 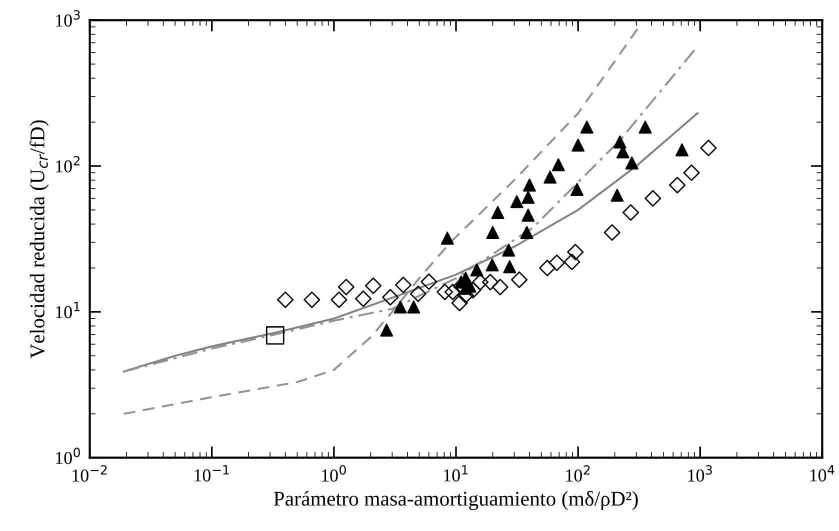 I want to click on y-tick-label: 10$^{2}$, so click(x=68, y=164).